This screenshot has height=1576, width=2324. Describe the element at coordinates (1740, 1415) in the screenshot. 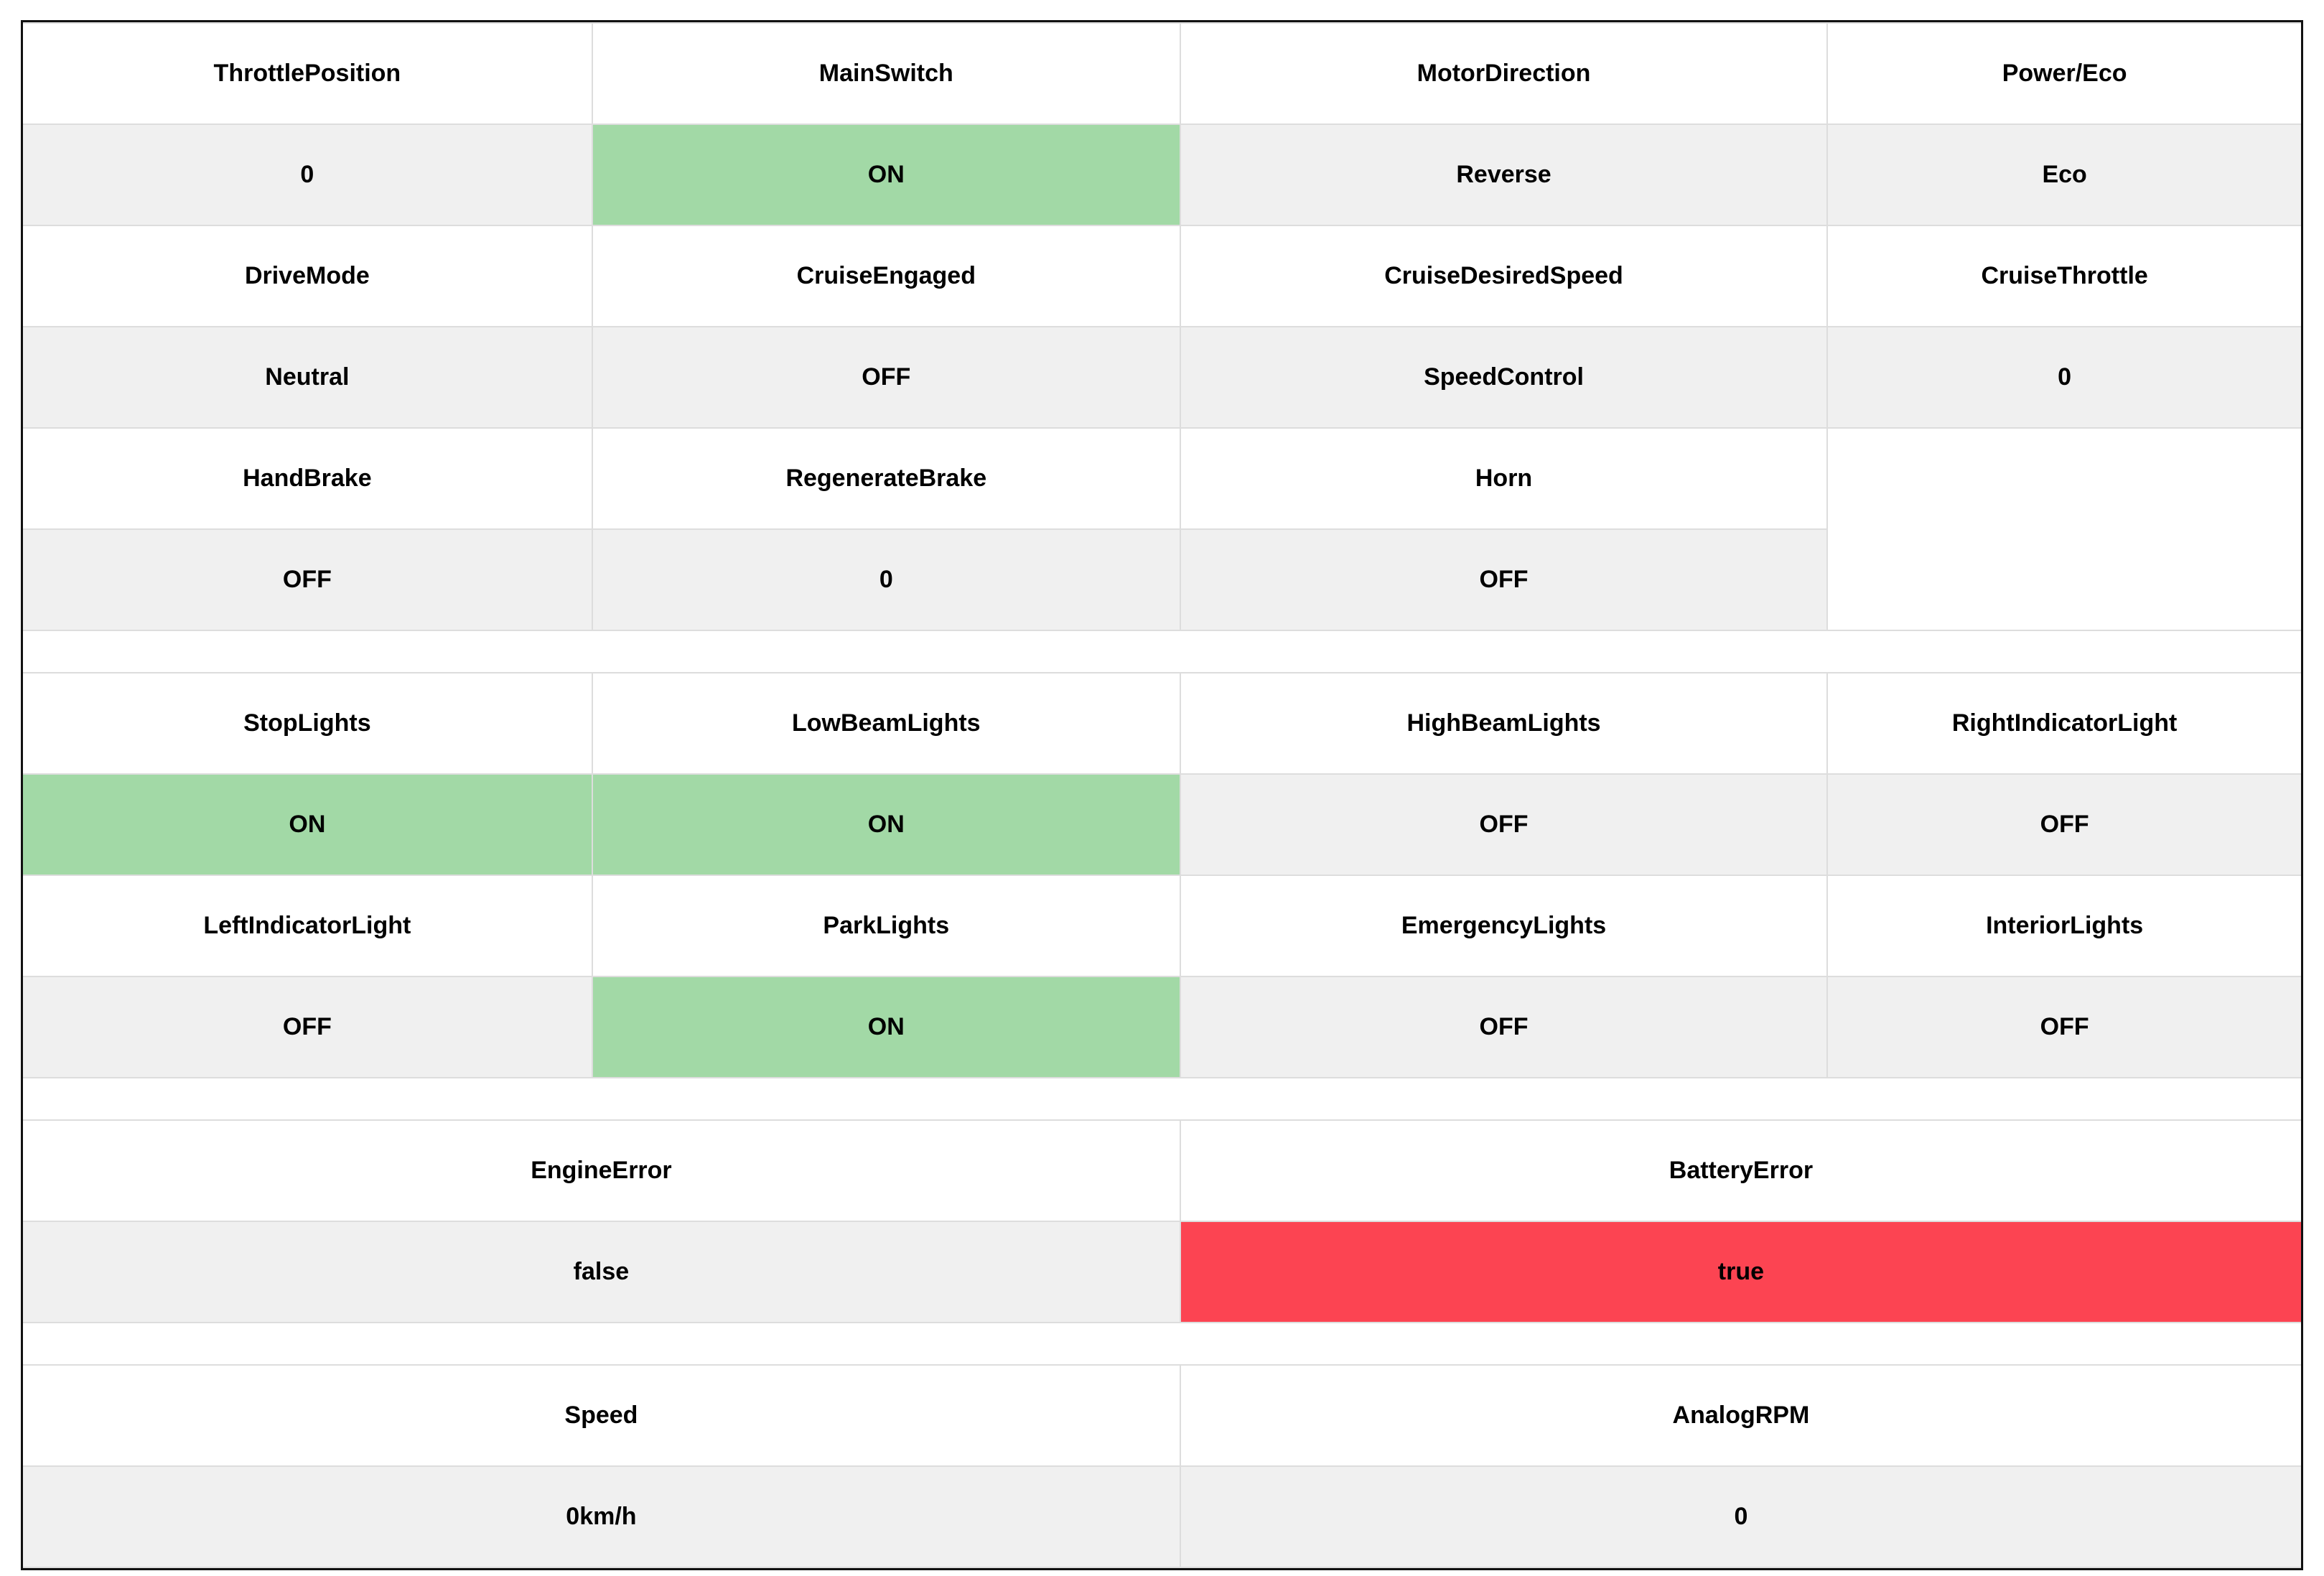

I see `analog-rpm-label: AnalogRPM` at that location.